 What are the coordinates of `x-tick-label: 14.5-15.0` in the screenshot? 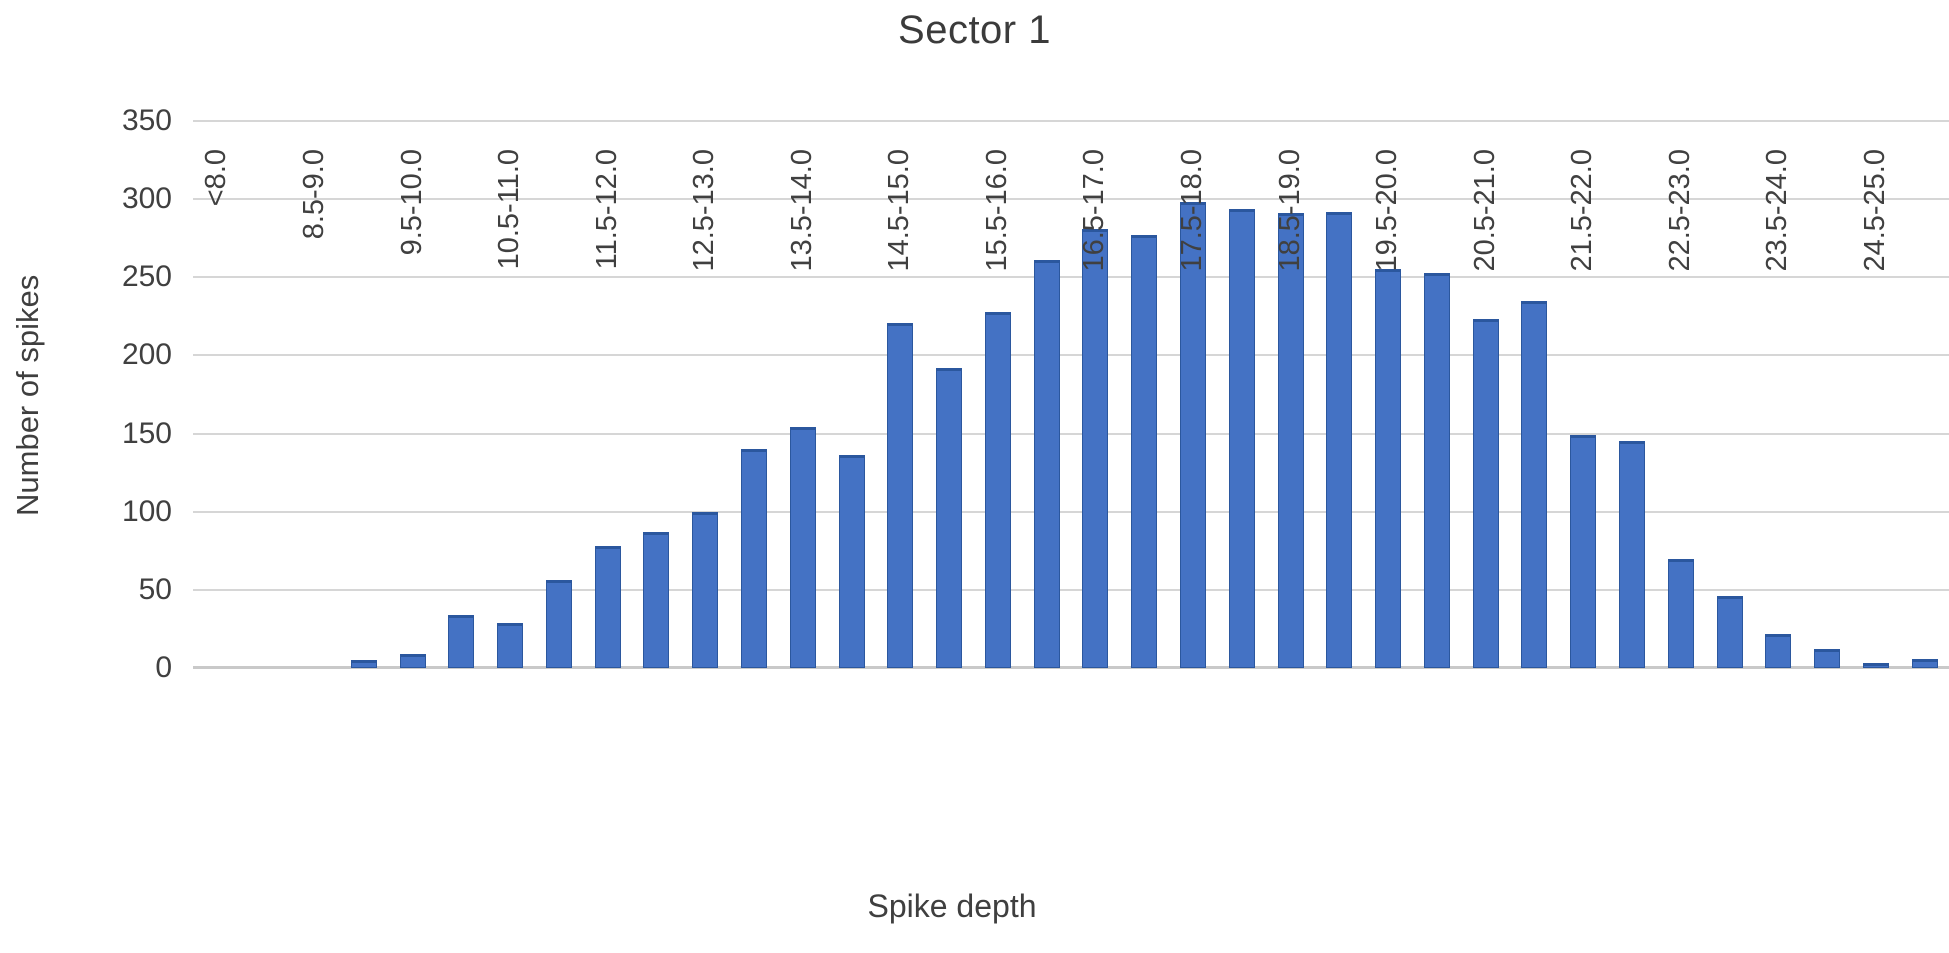 It's located at (899, 210).